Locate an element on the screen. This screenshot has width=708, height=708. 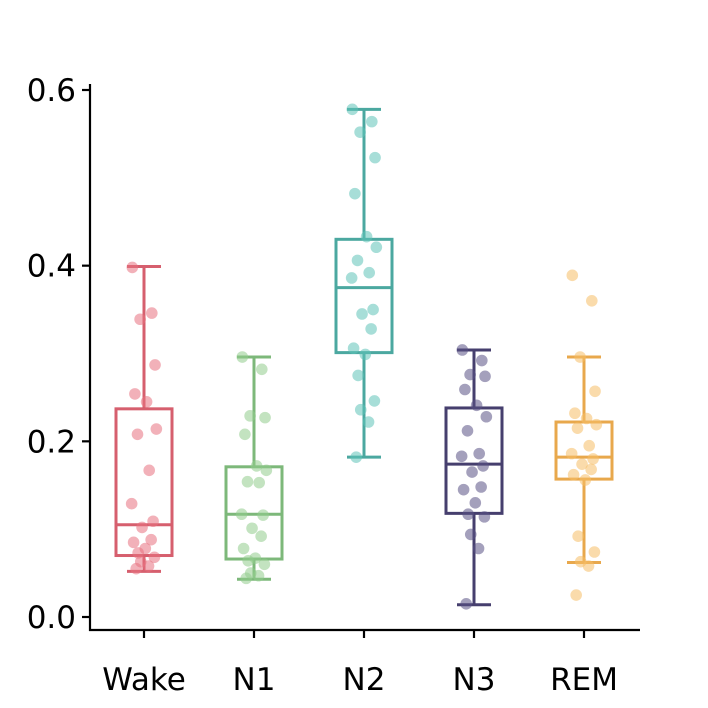
x-axis-ticks: Wake N1 N2 N3 REM is located at coordinates (360, 664).